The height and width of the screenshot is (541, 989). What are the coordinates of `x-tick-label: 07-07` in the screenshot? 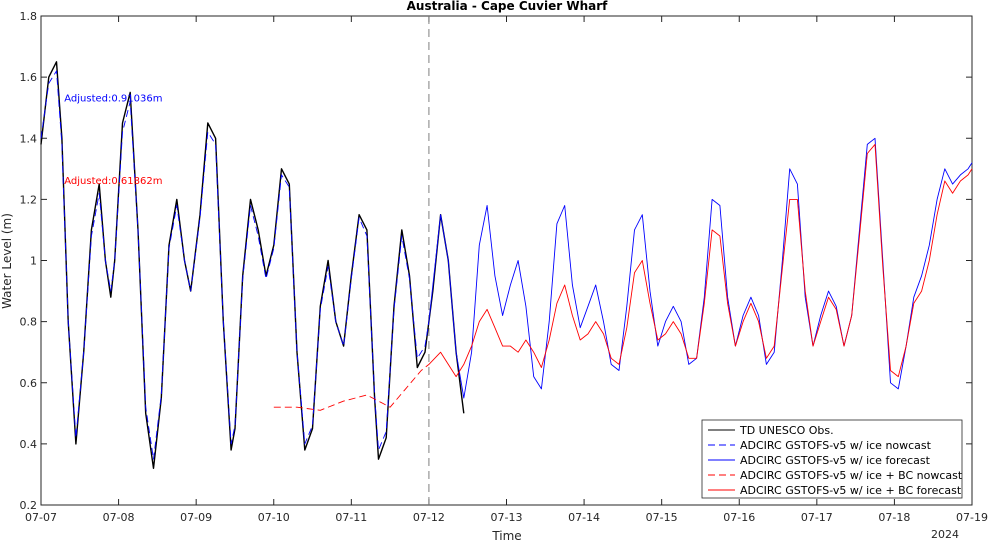 It's located at (41, 517).